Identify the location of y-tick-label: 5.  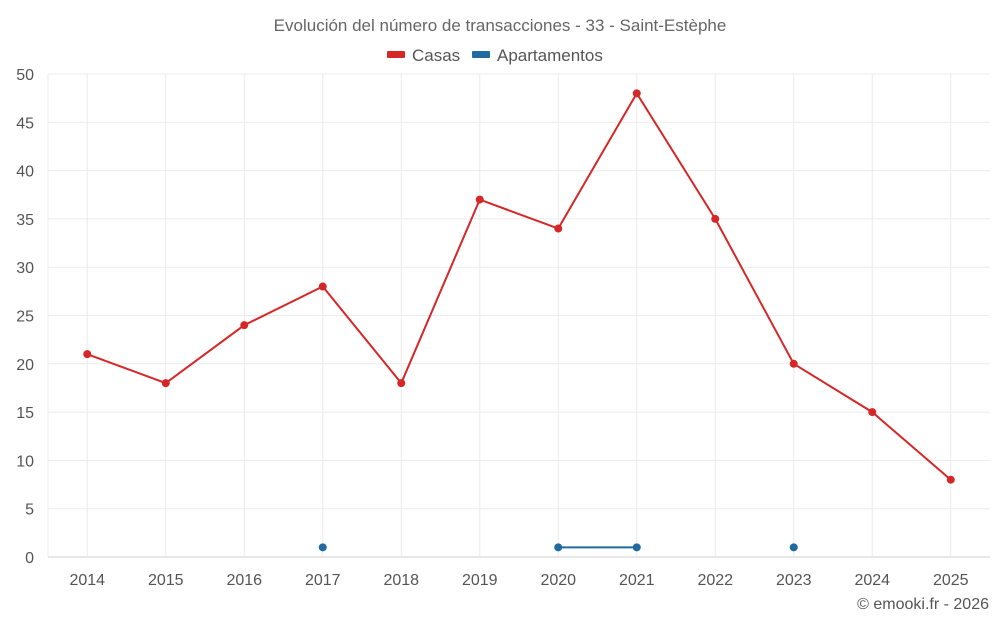
(29, 510).